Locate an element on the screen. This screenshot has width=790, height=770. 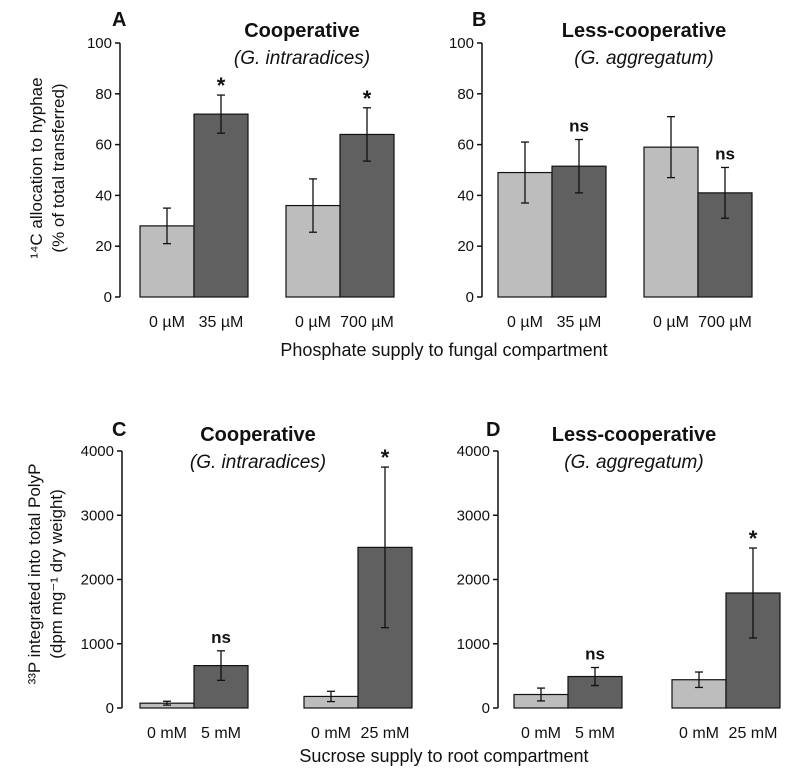
panel-c-title: Cooperative is located at coordinates (258, 435).